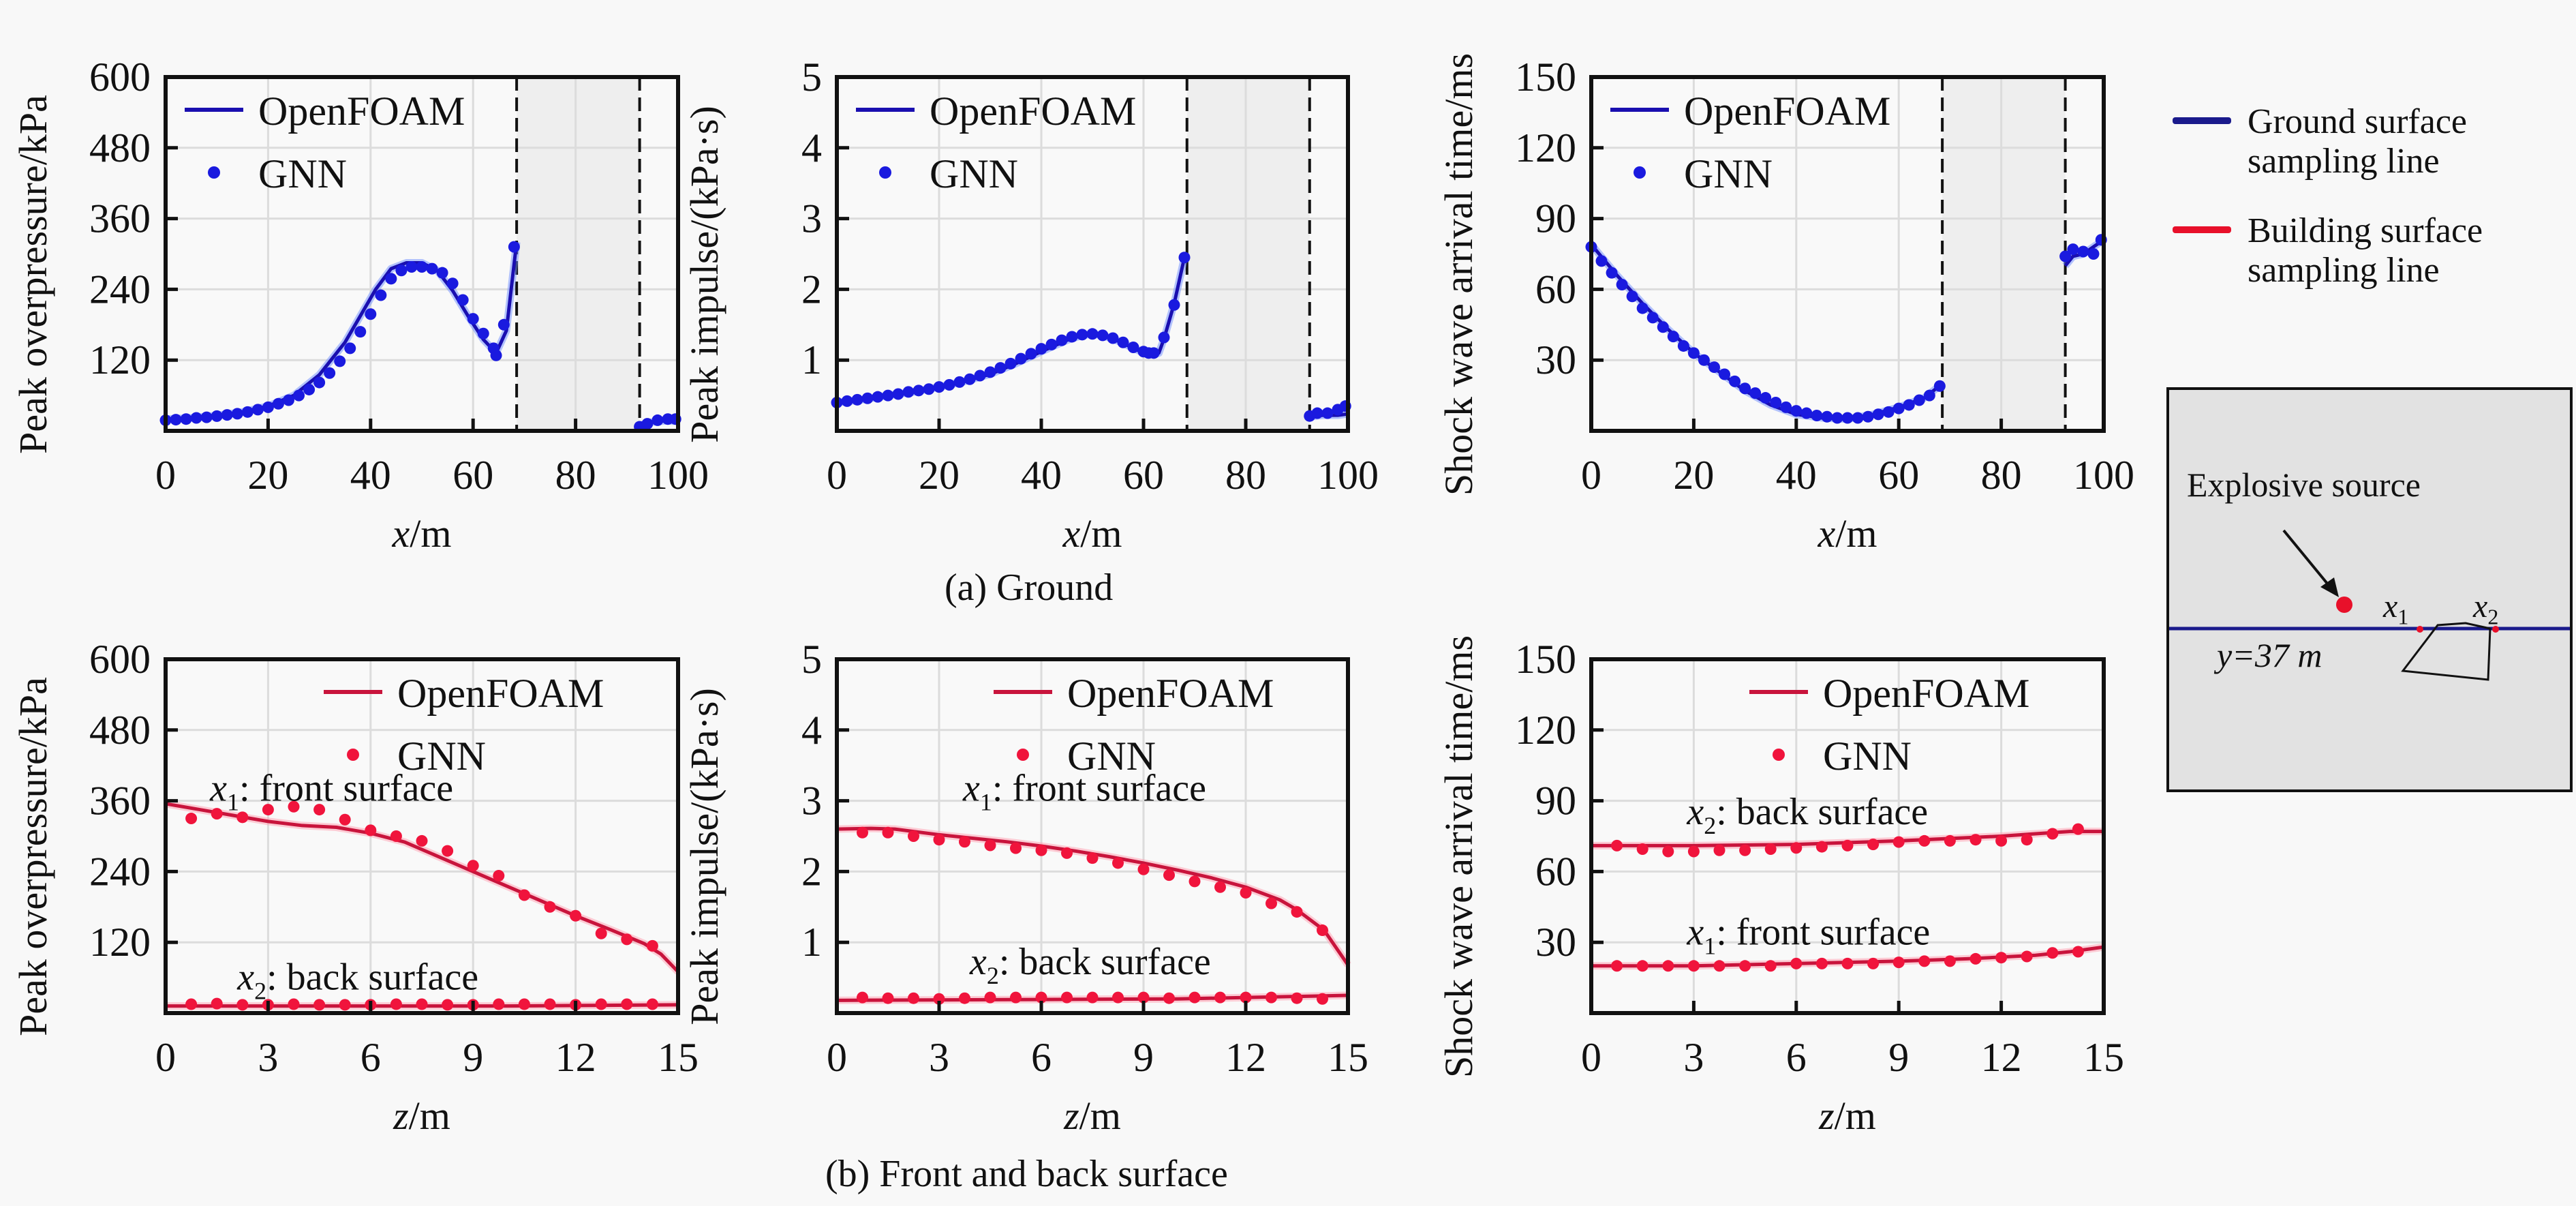  I want to click on x-tick-label: 0, so click(1591, 475).